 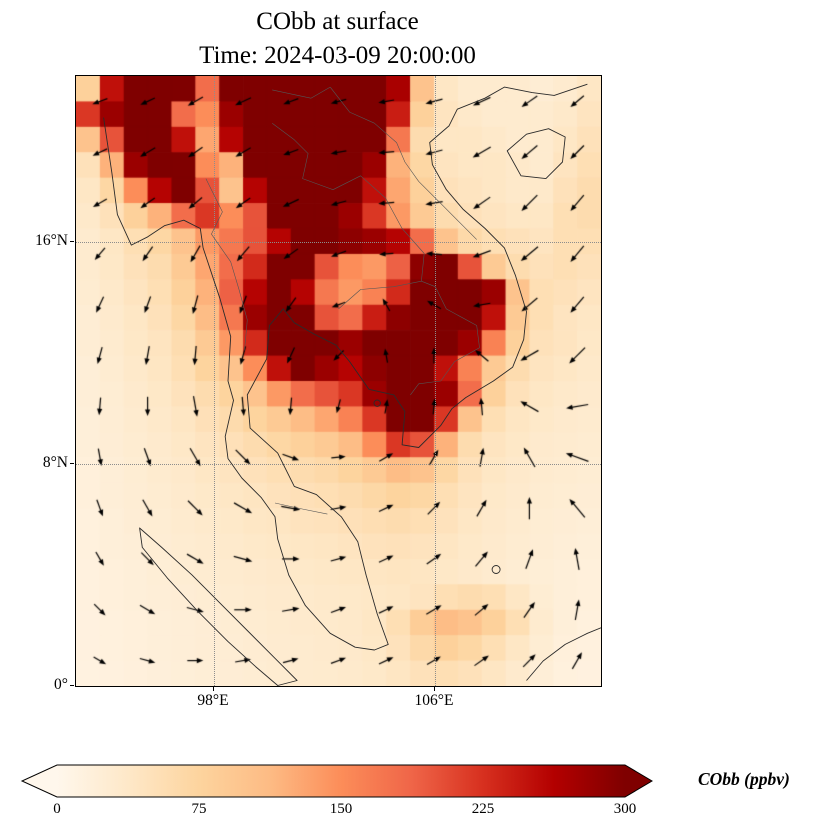 What do you see at coordinates (563, 654) in the screenshot?
I see `coastline-borneo` at bounding box center [563, 654].